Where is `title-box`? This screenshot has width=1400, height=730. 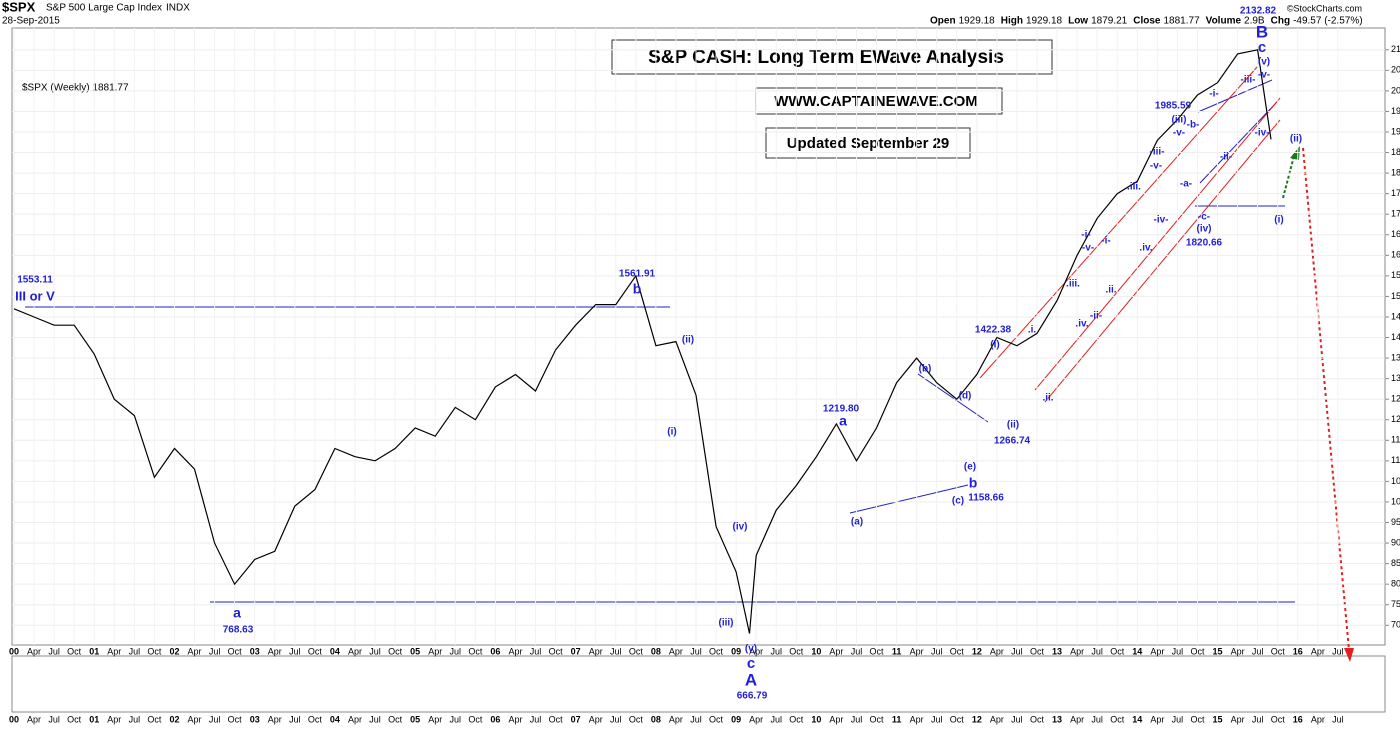 title-box is located at coordinates (832, 57).